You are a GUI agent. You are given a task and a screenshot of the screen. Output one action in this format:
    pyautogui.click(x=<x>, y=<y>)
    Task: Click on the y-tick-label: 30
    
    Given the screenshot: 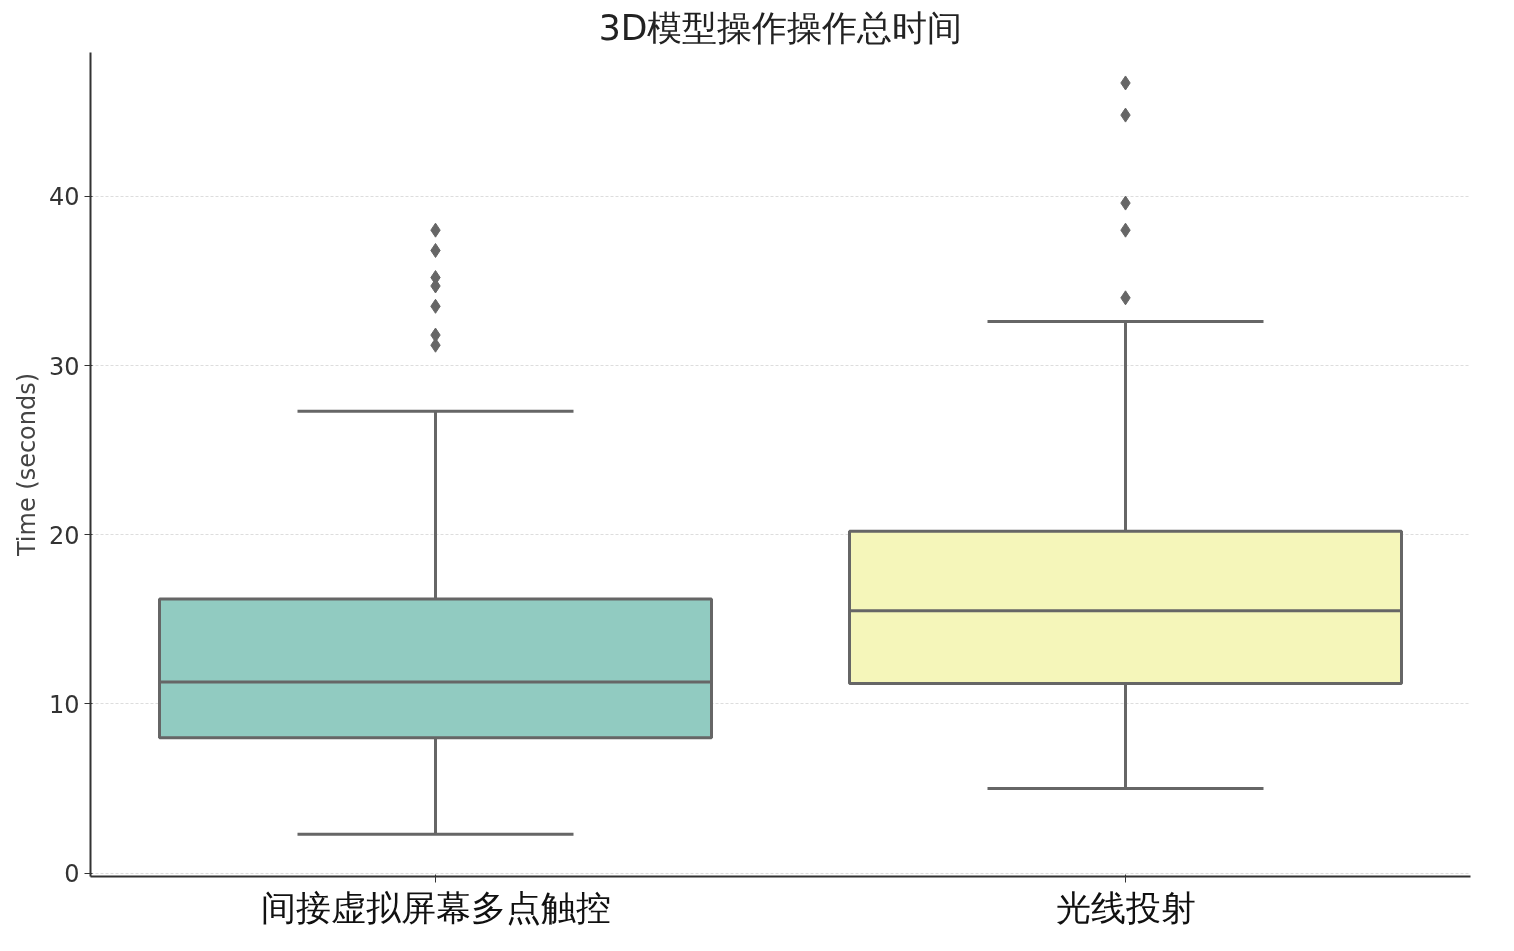 What is the action you would take?
    pyautogui.click(x=64, y=366)
    